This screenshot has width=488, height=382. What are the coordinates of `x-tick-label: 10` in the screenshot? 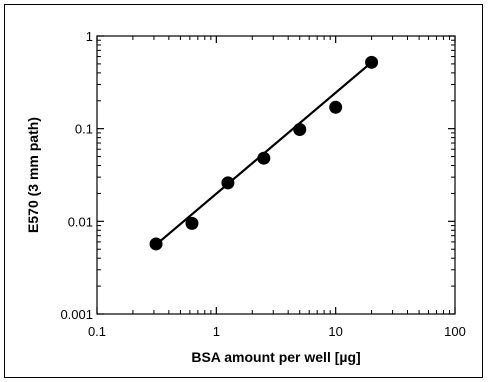 It's located at (335, 331).